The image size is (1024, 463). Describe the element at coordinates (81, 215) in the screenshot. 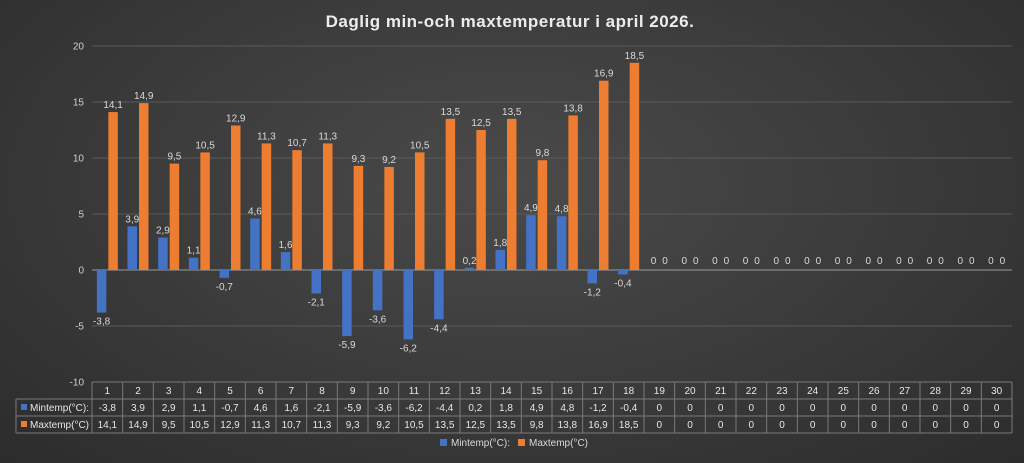

I see `y-tick-label: 5` at that location.